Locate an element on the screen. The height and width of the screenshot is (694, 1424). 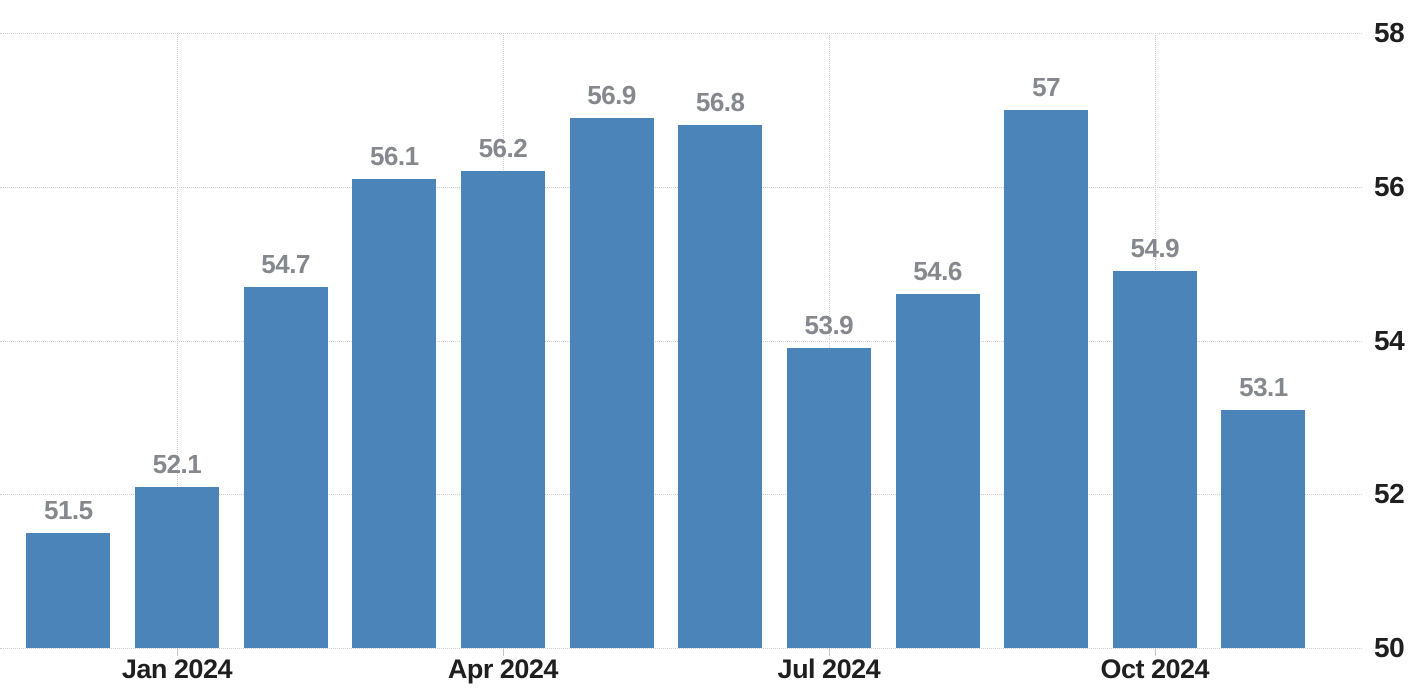
x-axis-tick-label: Jul 2024 is located at coordinates (829, 669).